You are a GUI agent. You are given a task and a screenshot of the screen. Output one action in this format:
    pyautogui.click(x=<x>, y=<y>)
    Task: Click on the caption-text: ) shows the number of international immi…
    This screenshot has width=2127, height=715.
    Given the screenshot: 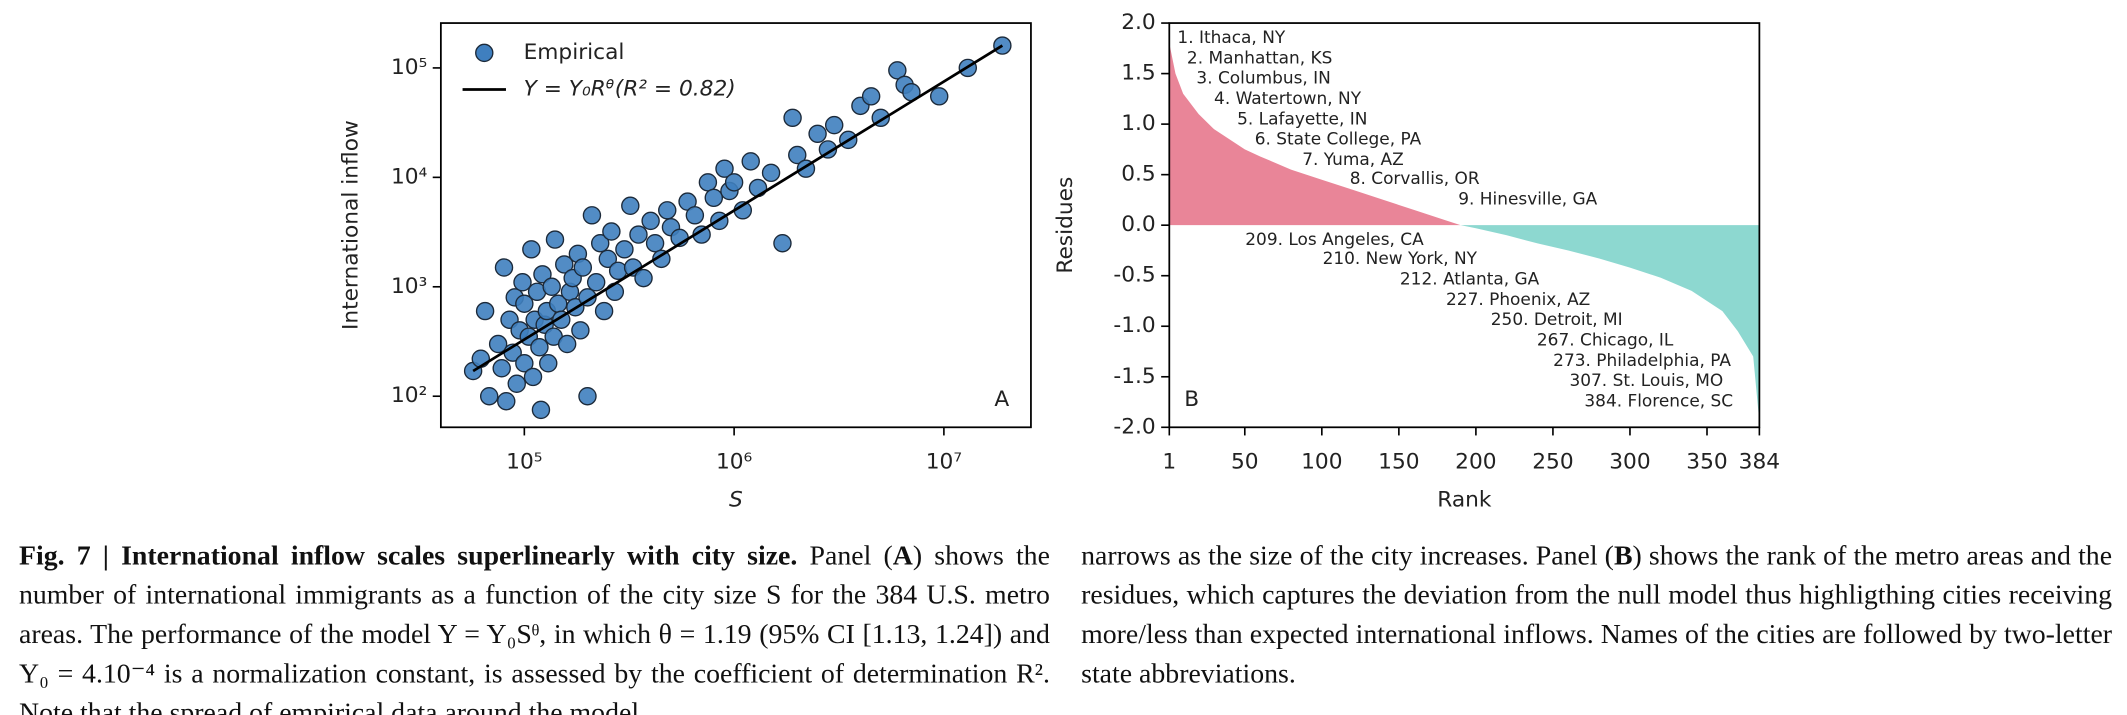 What is the action you would take?
    pyautogui.click(x=534, y=628)
    